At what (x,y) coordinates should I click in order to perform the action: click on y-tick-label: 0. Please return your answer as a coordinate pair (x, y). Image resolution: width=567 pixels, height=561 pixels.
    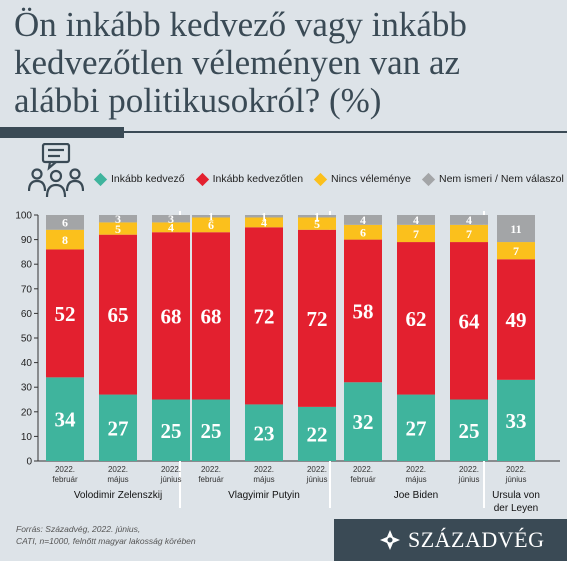
    Looking at the image, I should click on (29, 462).